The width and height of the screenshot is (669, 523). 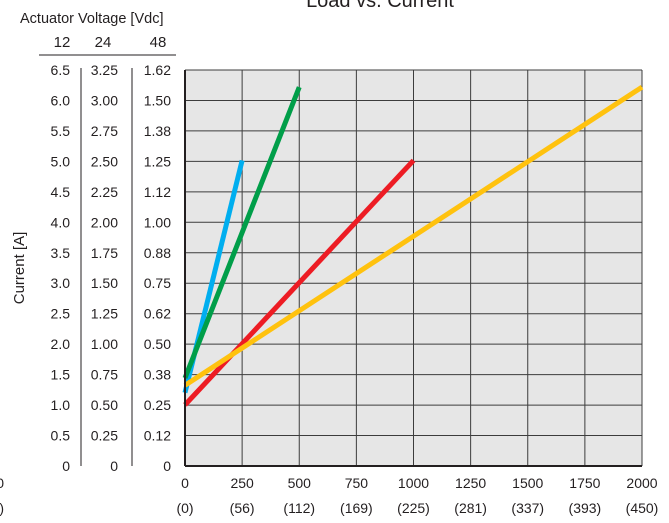 What do you see at coordinates (584, 483) in the screenshot?
I see `x-tick-label: 1750` at bounding box center [584, 483].